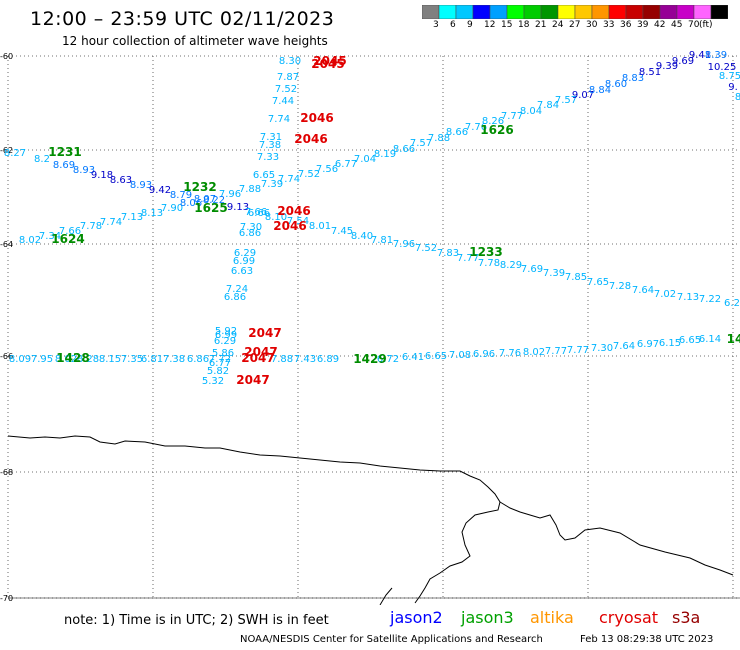 The width and height of the screenshot is (740, 650). I want to click on swh-value-label: 7.24, so click(237, 289).